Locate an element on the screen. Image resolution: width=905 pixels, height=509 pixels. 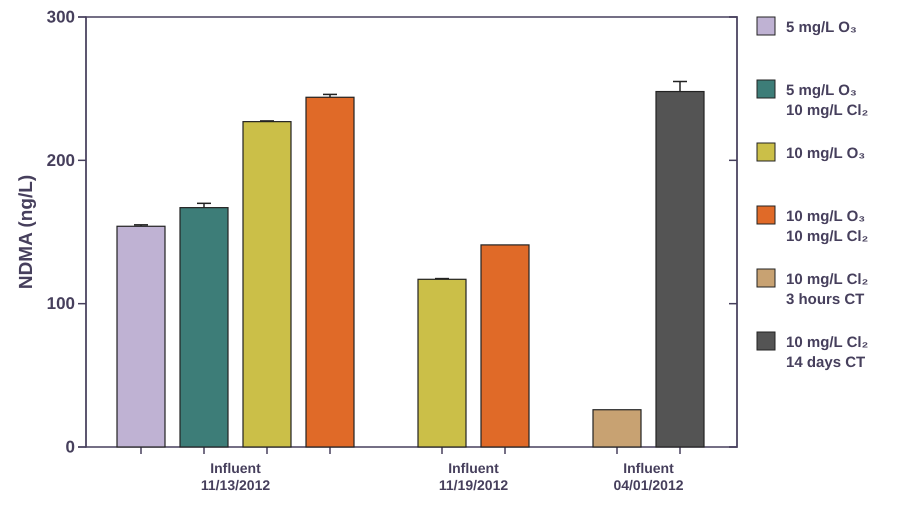
y-tick-label: 200 is located at coordinates (60, 160).